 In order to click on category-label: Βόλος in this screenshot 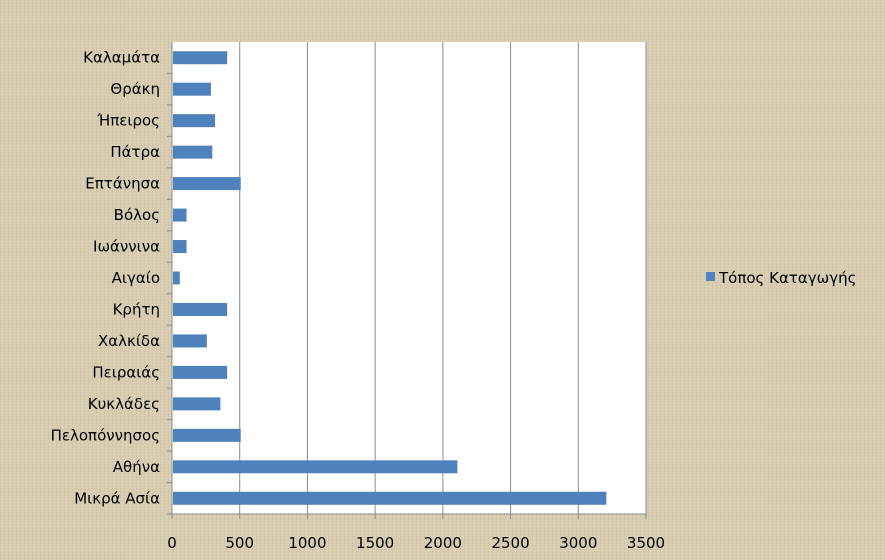, I will do `click(137, 215)`.